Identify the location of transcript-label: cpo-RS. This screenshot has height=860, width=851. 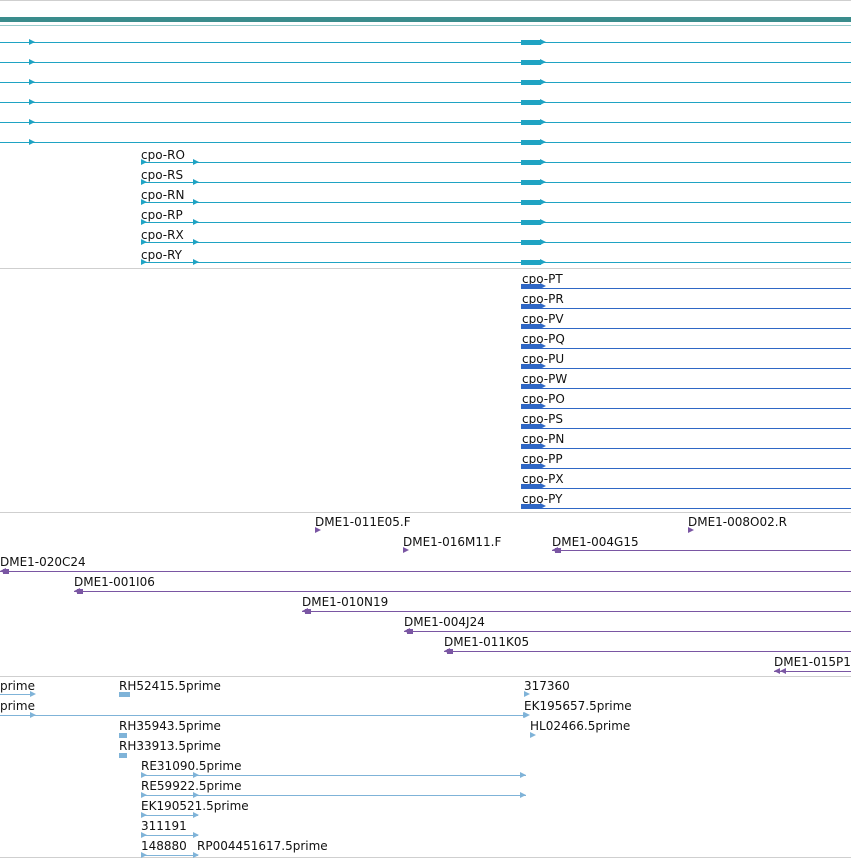
(162, 175).